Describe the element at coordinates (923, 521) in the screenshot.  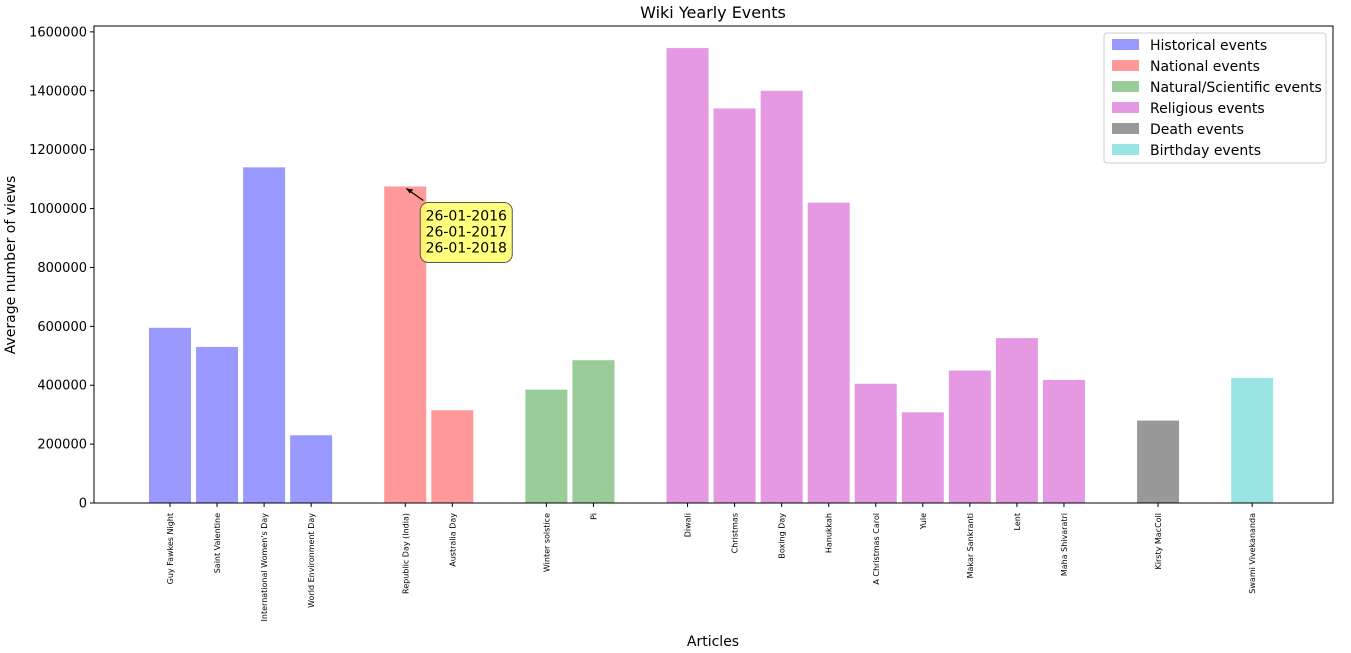
I see `x-tick-label: Yule` at that location.